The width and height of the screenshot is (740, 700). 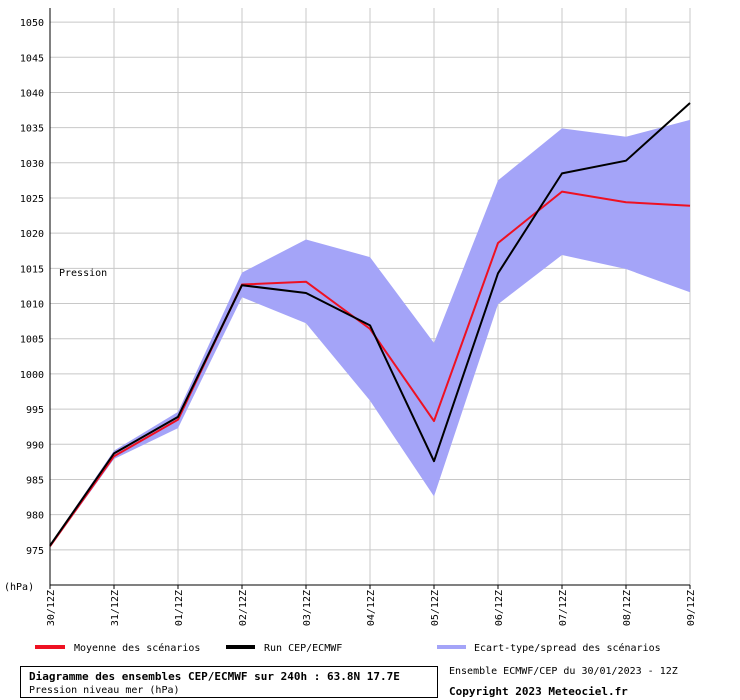 What do you see at coordinates (115, 608) in the screenshot?
I see `x-tick-label: 31/12Z` at bounding box center [115, 608].